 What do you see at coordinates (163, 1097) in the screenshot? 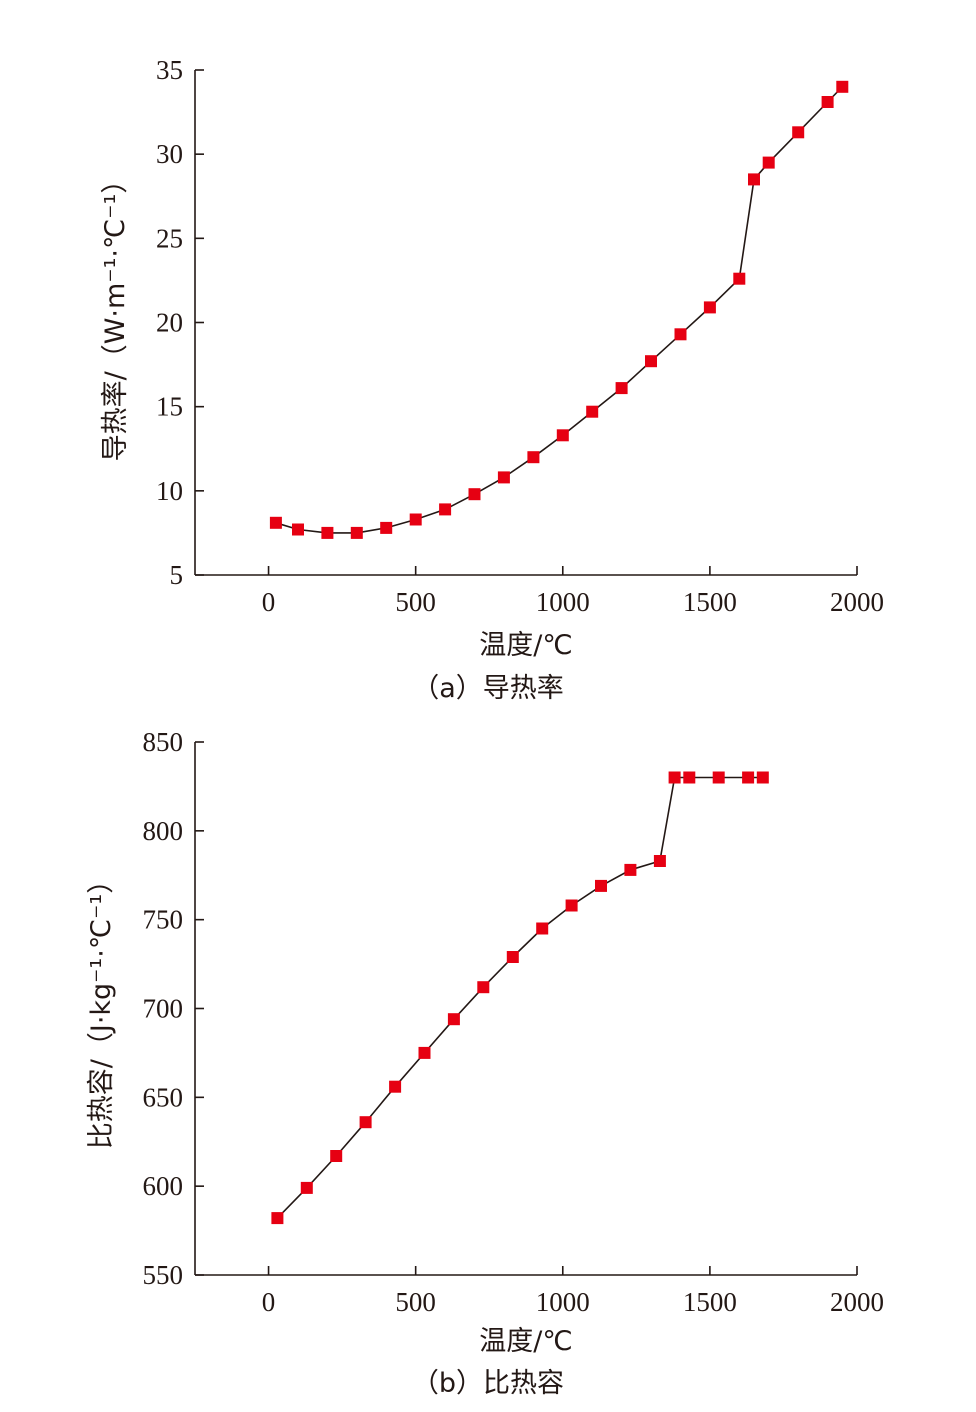
I see `chart-b-y-tick-label: 650` at bounding box center [163, 1097].